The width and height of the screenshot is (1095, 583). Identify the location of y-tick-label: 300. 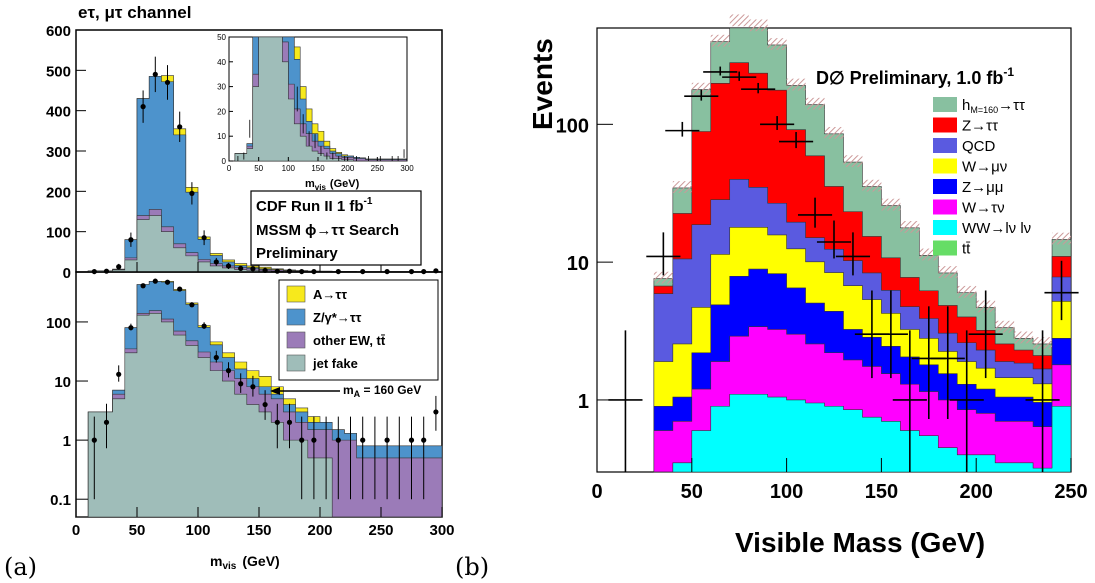
(58, 152).